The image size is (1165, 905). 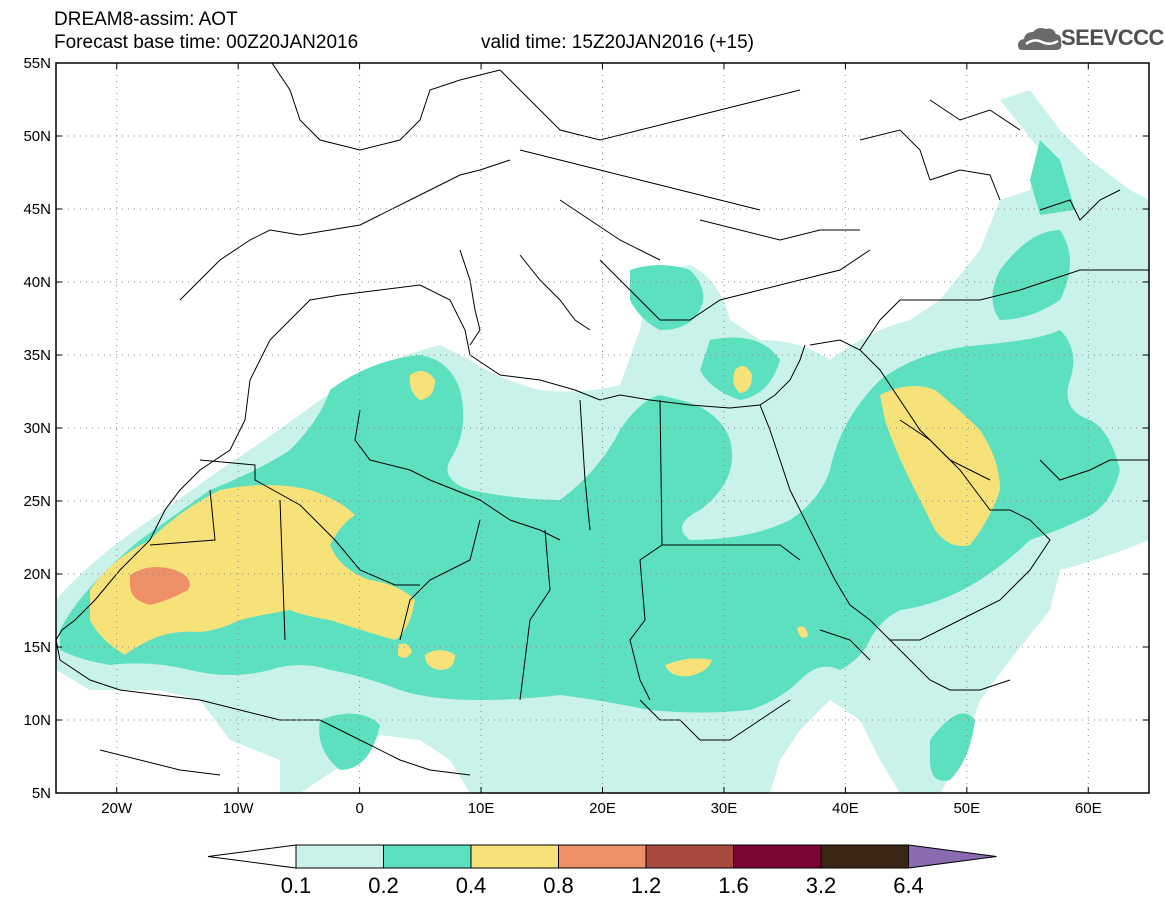 What do you see at coordinates (966, 808) in the screenshot?
I see `lon-label: 50E` at bounding box center [966, 808].